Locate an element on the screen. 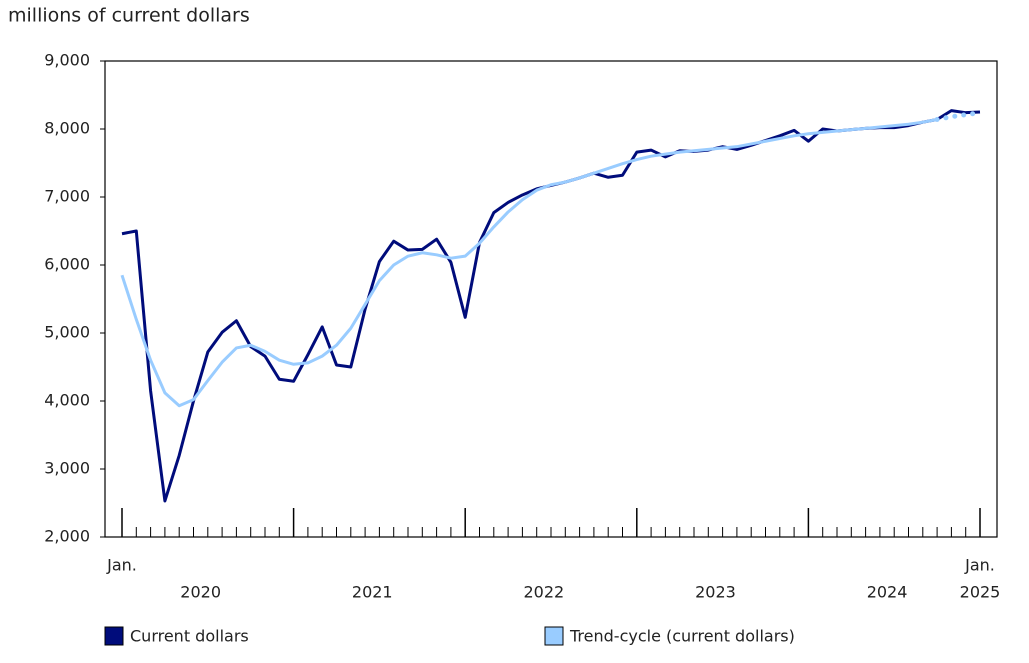 Image resolution: width=1029 pixels, height=663 pixels. legend-label: Trend-cycle (current dollars) is located at coordinates (682, 636).